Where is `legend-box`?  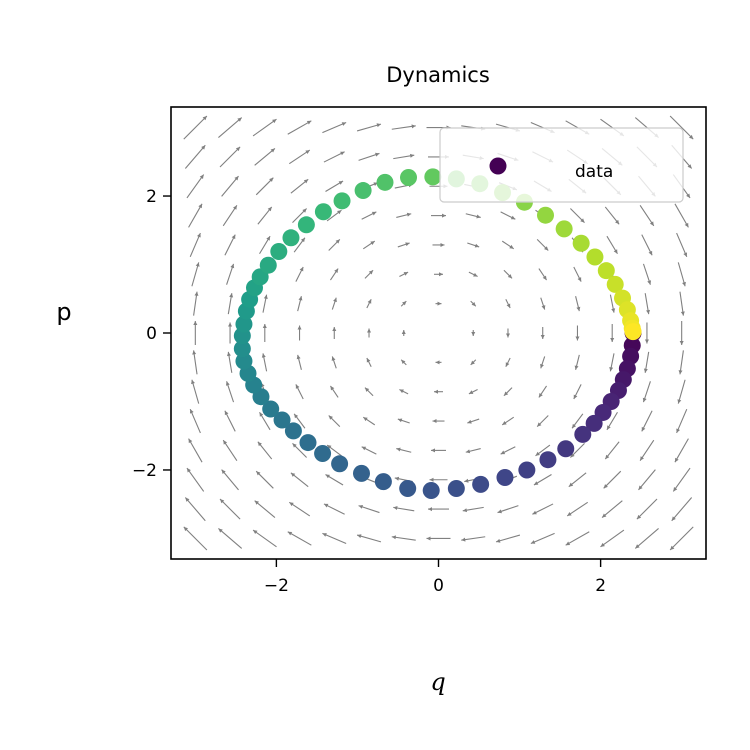 legend-box is located at coordinates (561, 165).